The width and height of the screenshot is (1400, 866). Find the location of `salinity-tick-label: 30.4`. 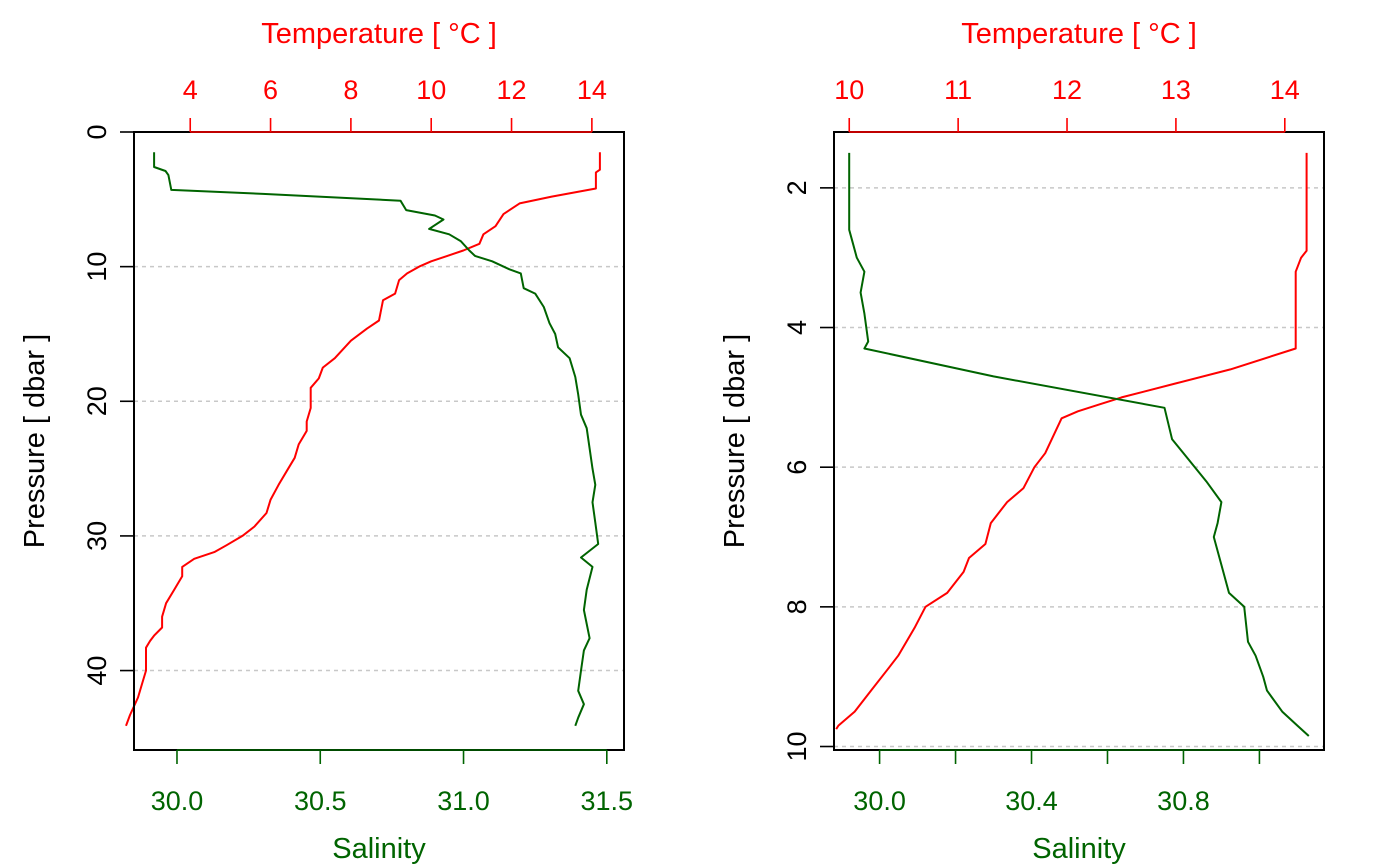

salinity-tick-label: 30.4 is located at coordinates (1031, 801).